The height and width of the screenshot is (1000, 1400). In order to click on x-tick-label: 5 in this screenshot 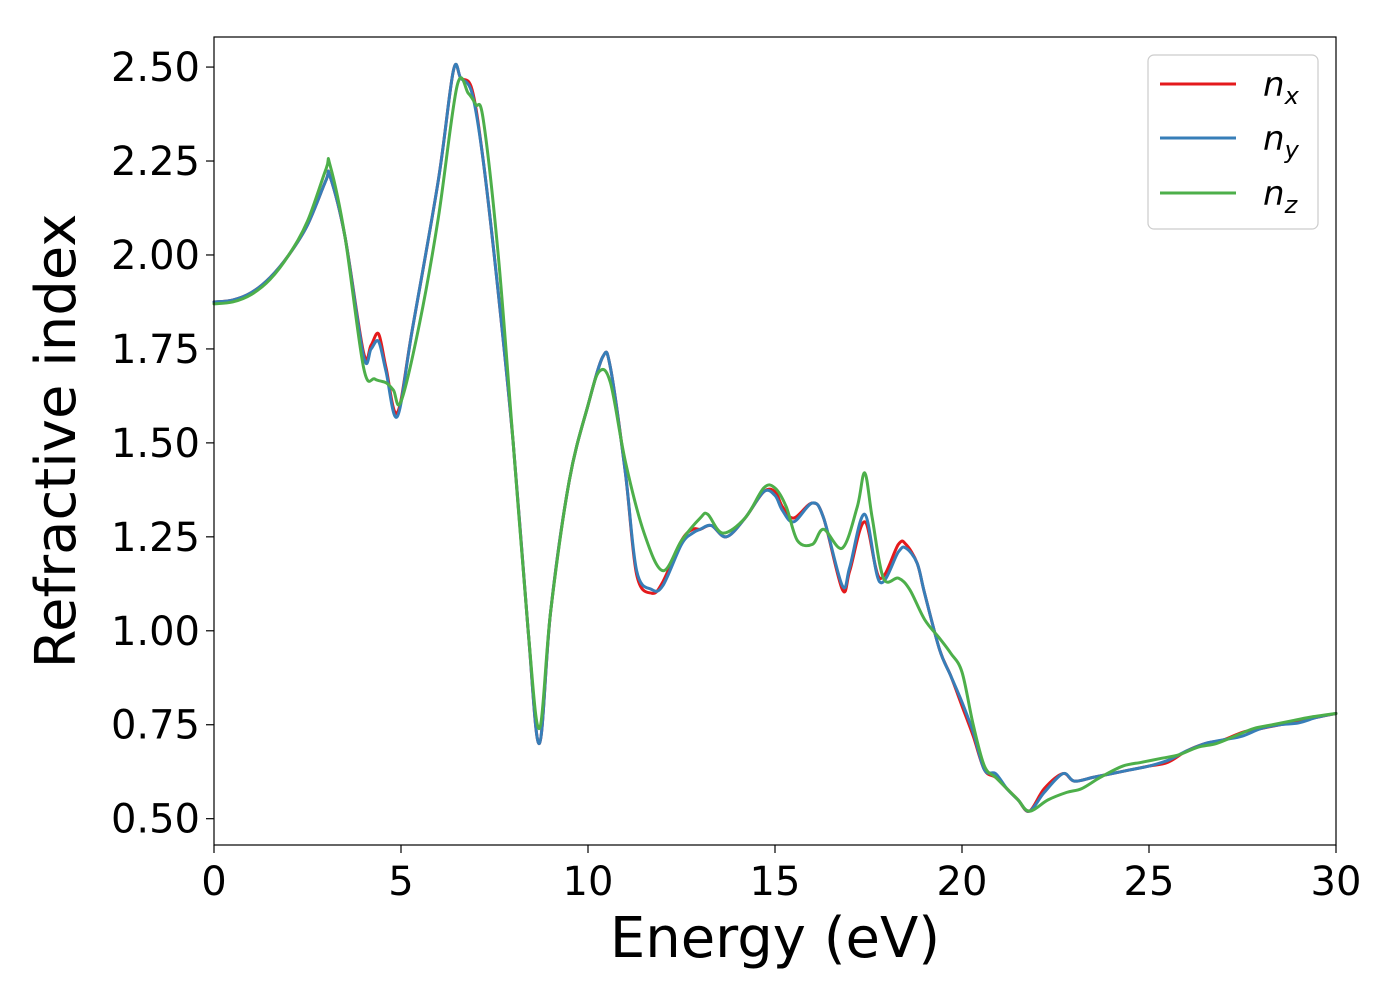, I will do `click(400, 882)`.